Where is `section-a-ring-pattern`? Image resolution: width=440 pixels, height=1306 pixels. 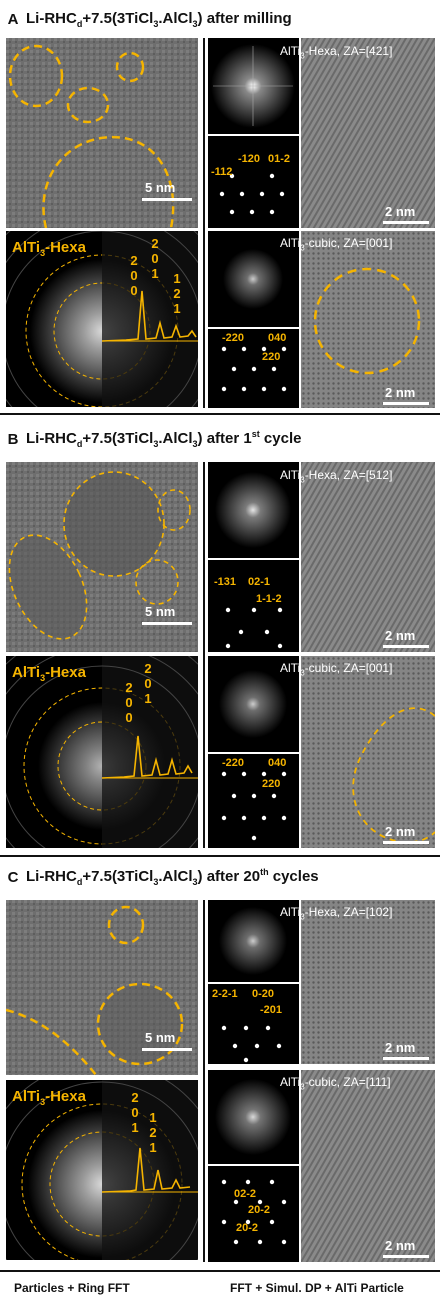 section-a-ring-pattern is located at coordinates (102, 319).